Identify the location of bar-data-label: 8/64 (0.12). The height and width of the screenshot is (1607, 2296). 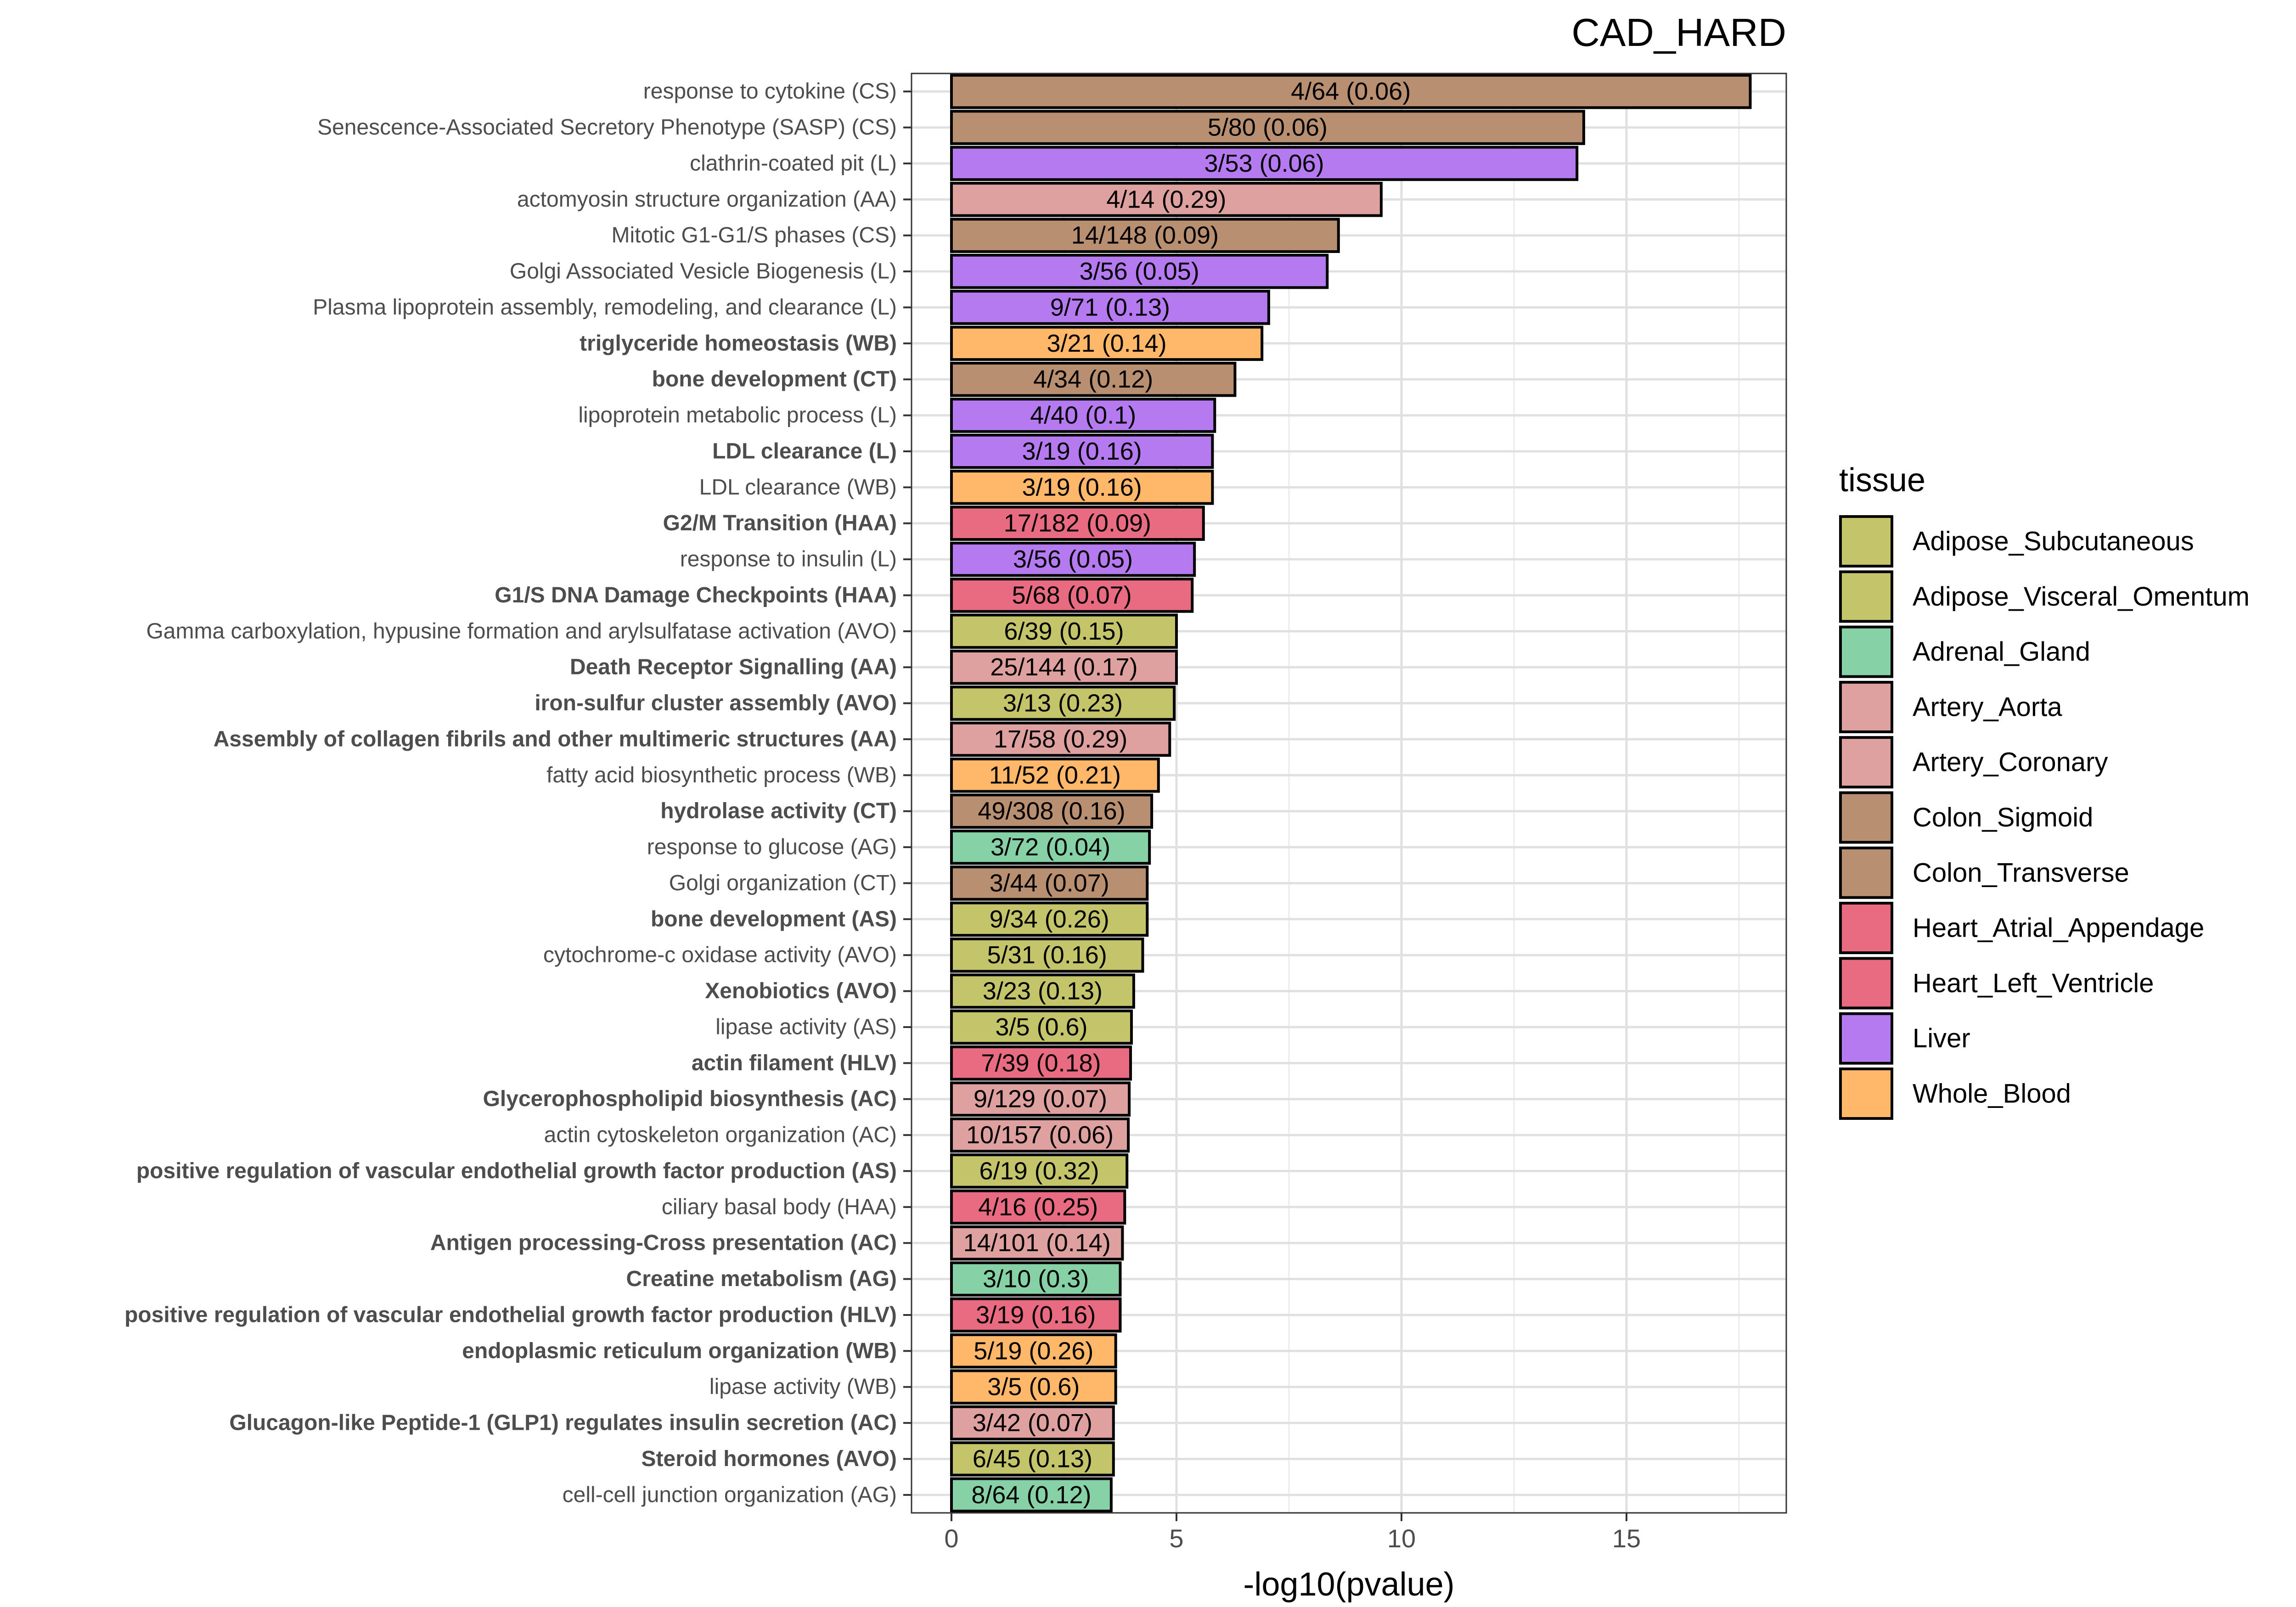
(1031, 1495).